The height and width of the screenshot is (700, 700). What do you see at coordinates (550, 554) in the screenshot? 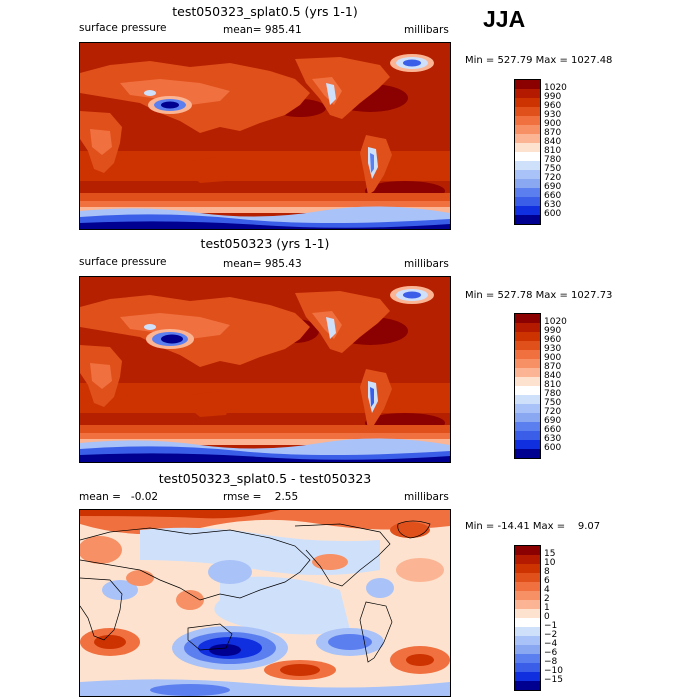
I see `colorbar-tick-label: 15` at bounding box center [550, 554].